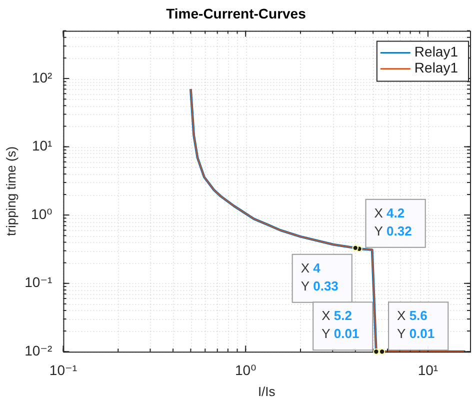  What do you see at coordinates (236, 13) in the screenshot?
I see `chart-title: Time-Current-Curves` at bounding box center [236, 13].